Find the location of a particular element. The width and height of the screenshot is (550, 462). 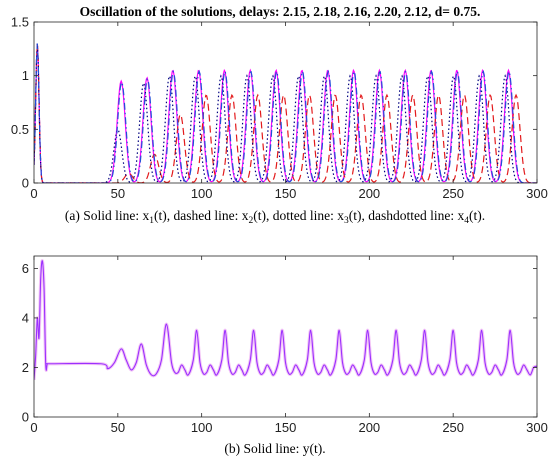

y-tick-label: 1.5 is located at coordinates (20, 22).